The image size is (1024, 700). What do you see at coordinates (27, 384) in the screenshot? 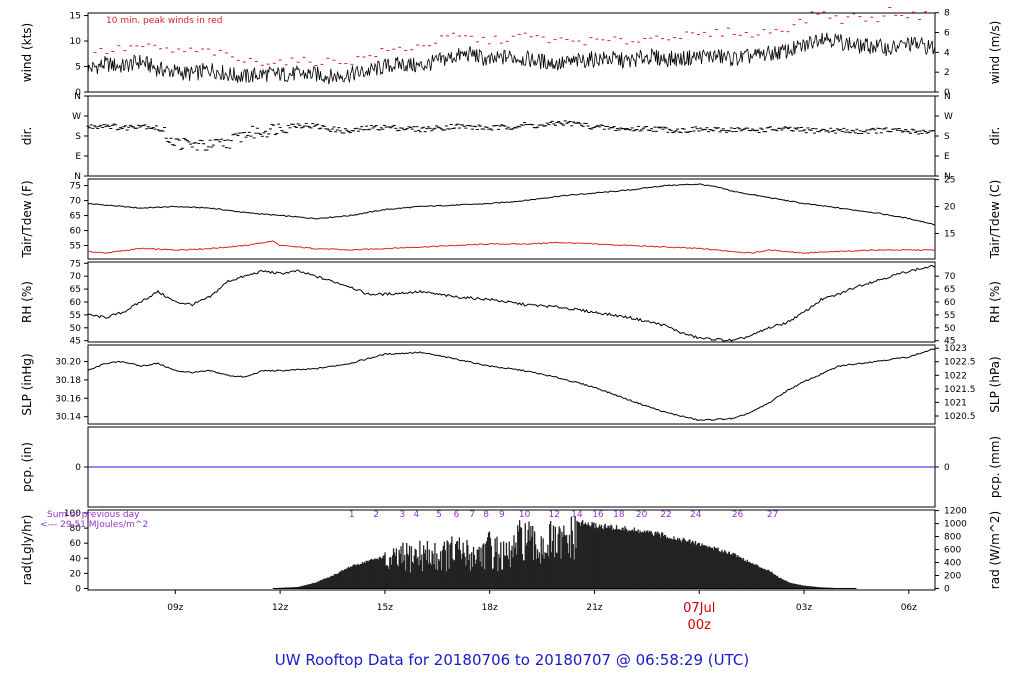
I see `left-axis-label: SLP (inHg)` at bounding box center [27, 384].